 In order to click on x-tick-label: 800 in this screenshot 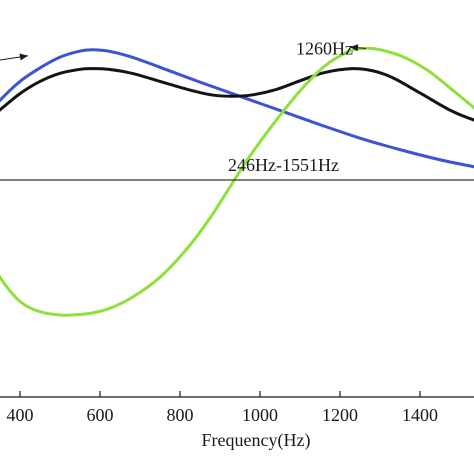, I will do `click(180, 415)`.